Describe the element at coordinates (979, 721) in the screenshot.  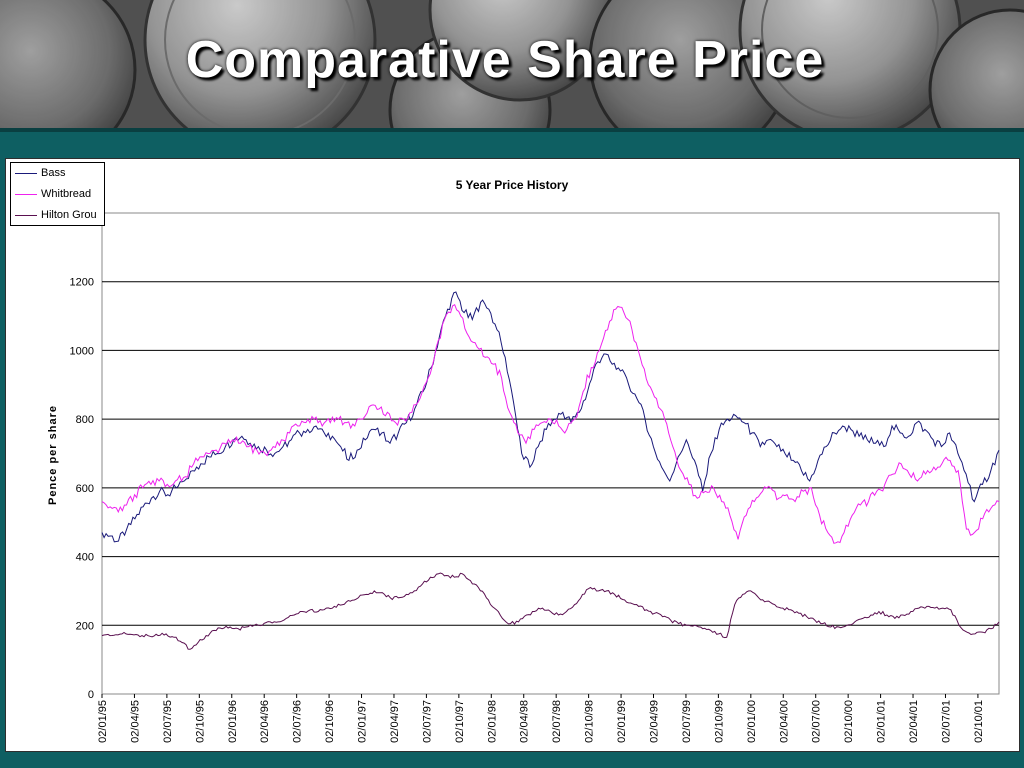
I see `x-tick-label: 02/10/01` at that location.